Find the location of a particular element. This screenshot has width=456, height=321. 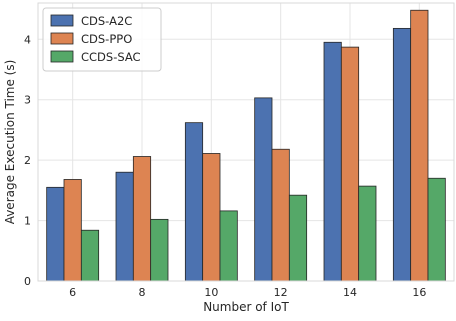

y-tick-label: 4 is located at coordinates (27, 39).